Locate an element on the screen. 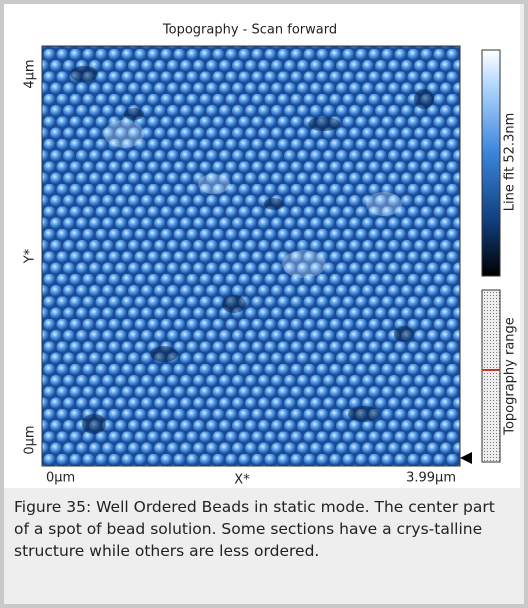 The image size is (528, 608). range-bar is located at coordinates (491, 376).